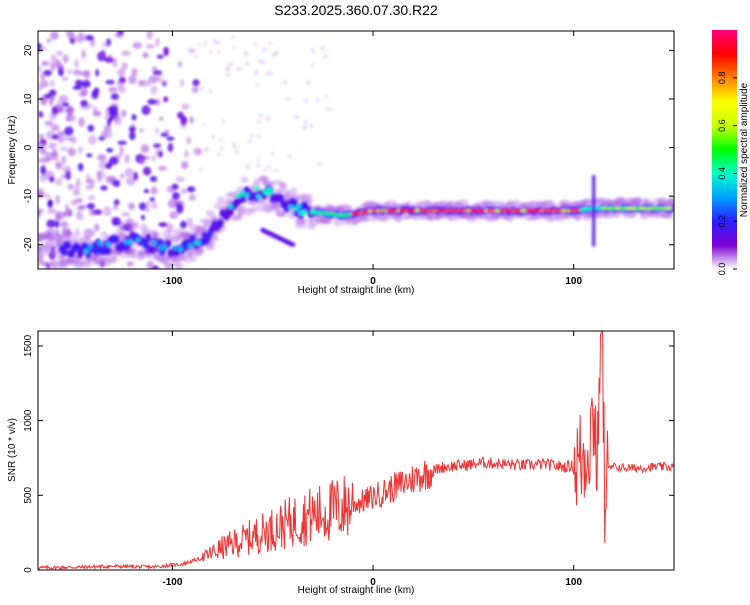 The height and width of the screenshot is (605, 750). Describe the element at coordinates (356, 10) in the screenshot. I see `figure-title: S233.2025.360.07.30.R22` at that location.